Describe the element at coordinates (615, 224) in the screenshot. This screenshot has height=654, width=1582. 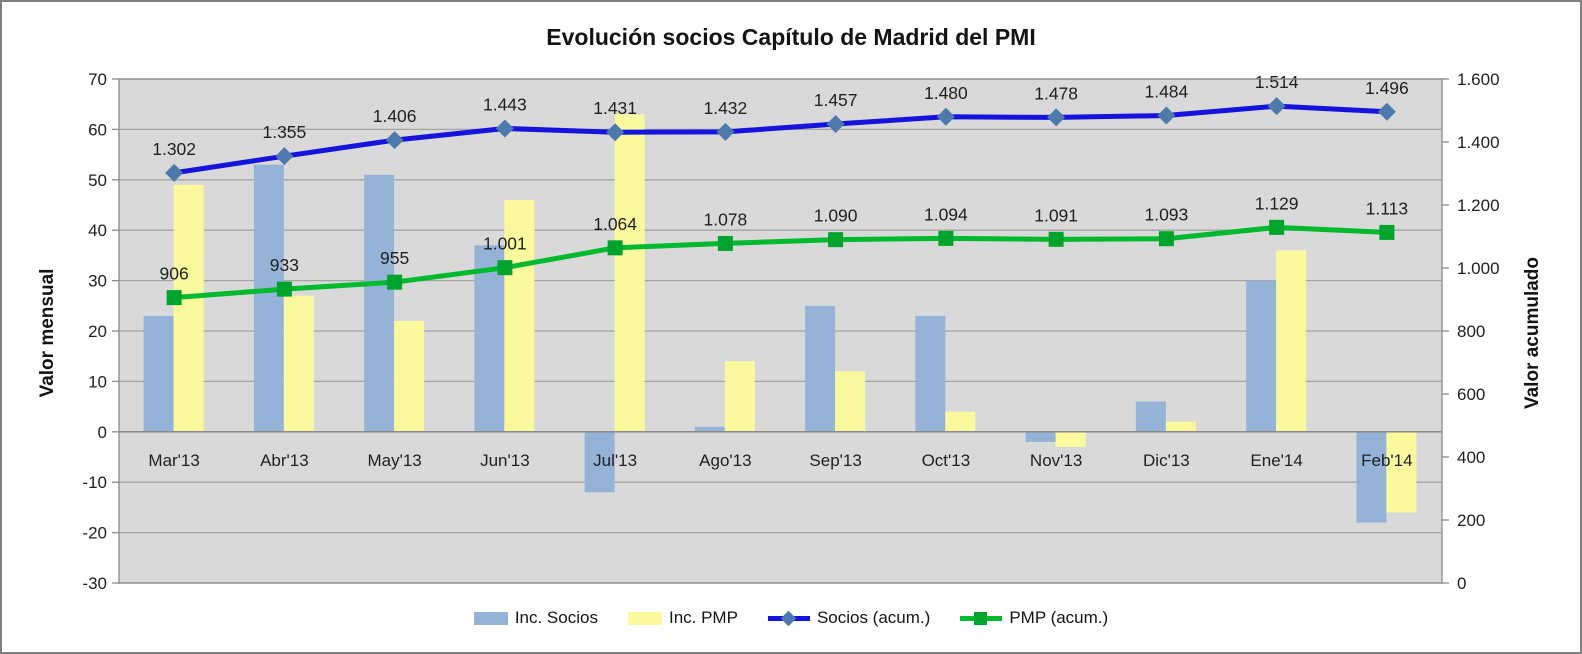
I see `data-label: 1.064` at that location.